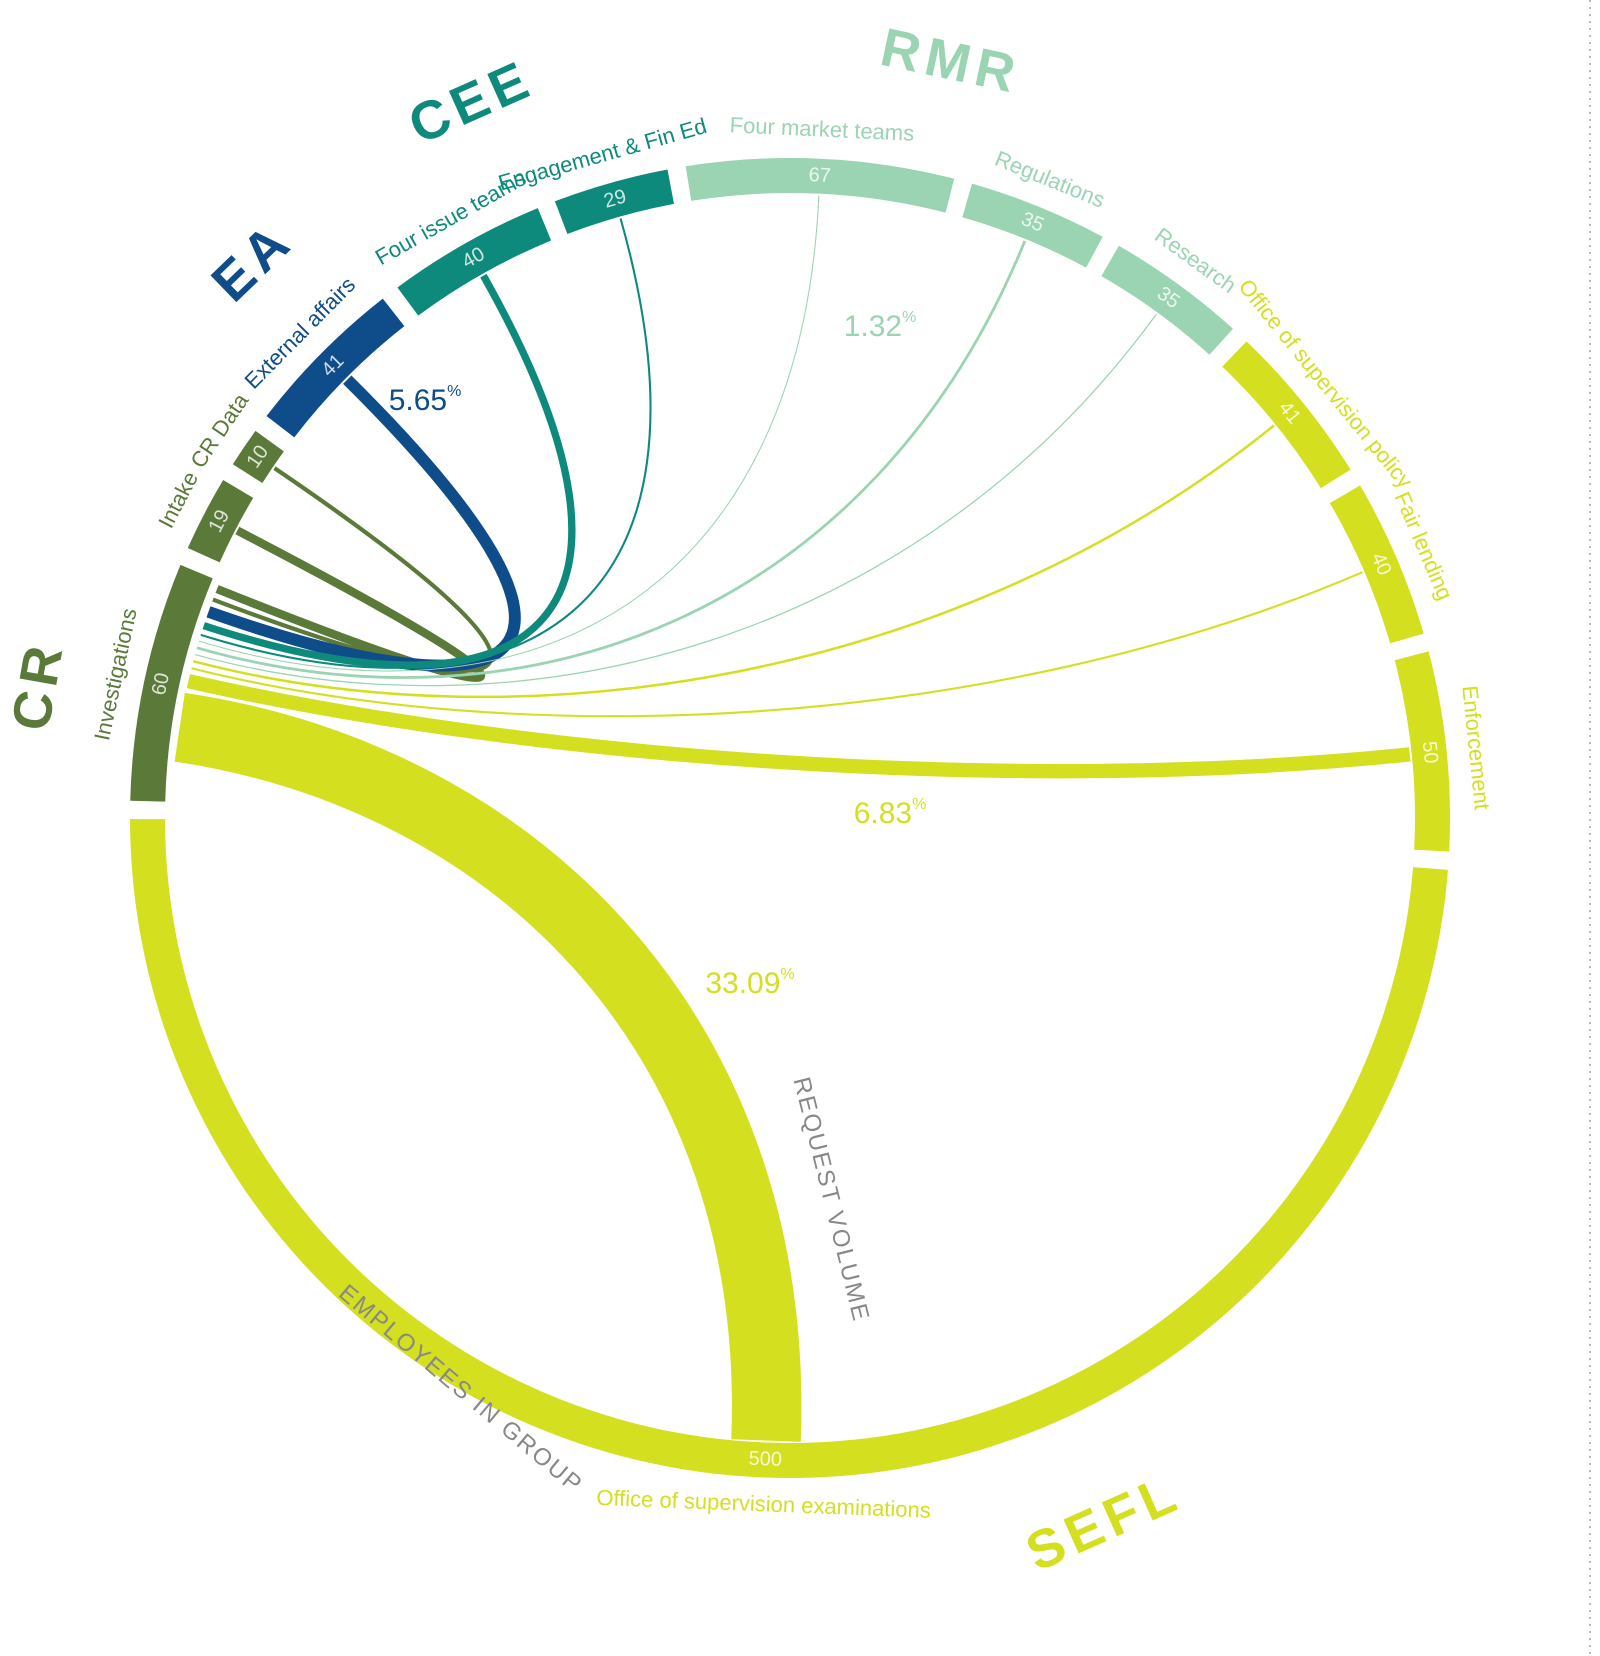 This screenshot has width=1600, height=1656. What do you see at coordinates (763, 1504) in the screenshot?
I see `segment-name: Office of supervision examinations` at bounding box center [763, 1504].